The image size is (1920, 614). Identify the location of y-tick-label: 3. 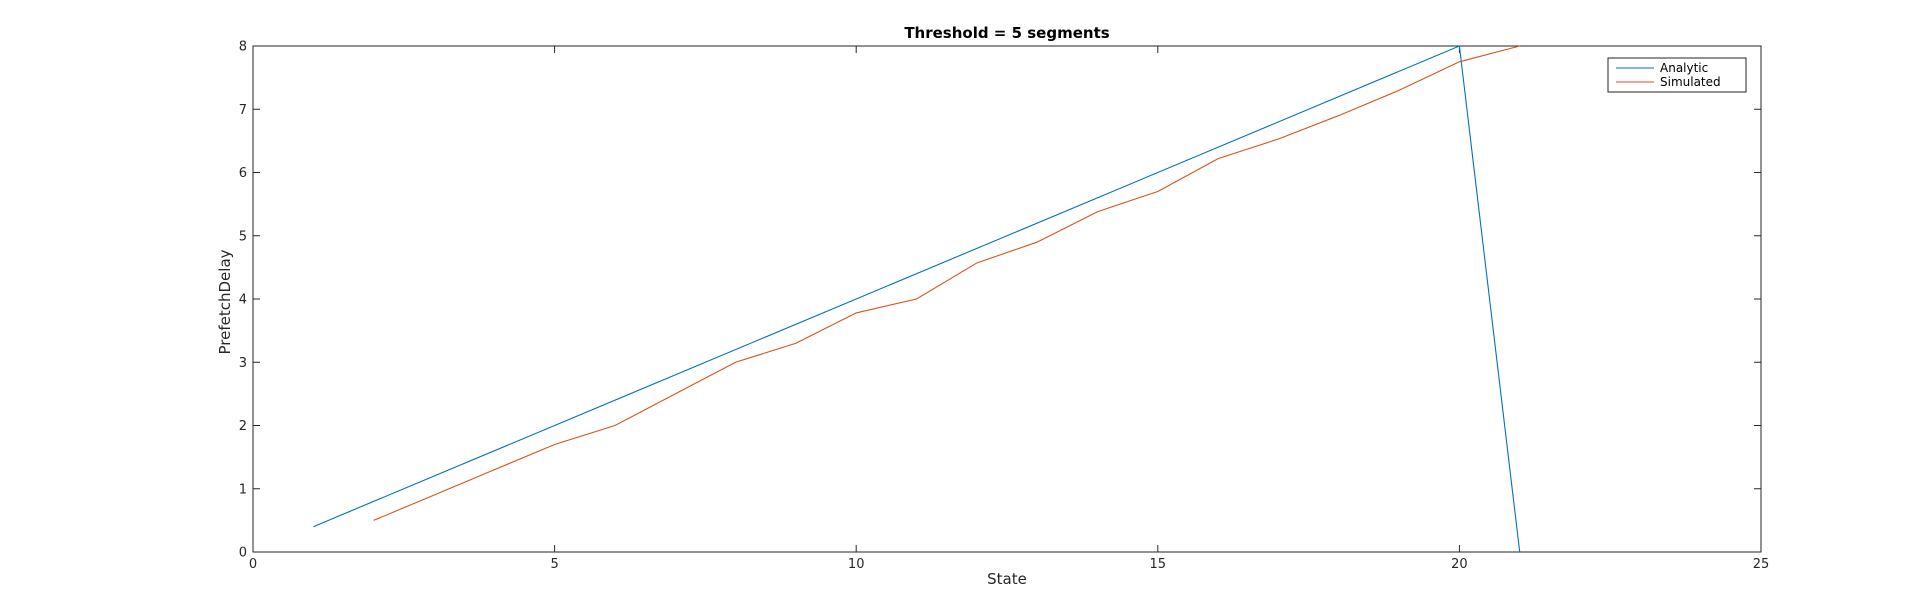
(243, 363).